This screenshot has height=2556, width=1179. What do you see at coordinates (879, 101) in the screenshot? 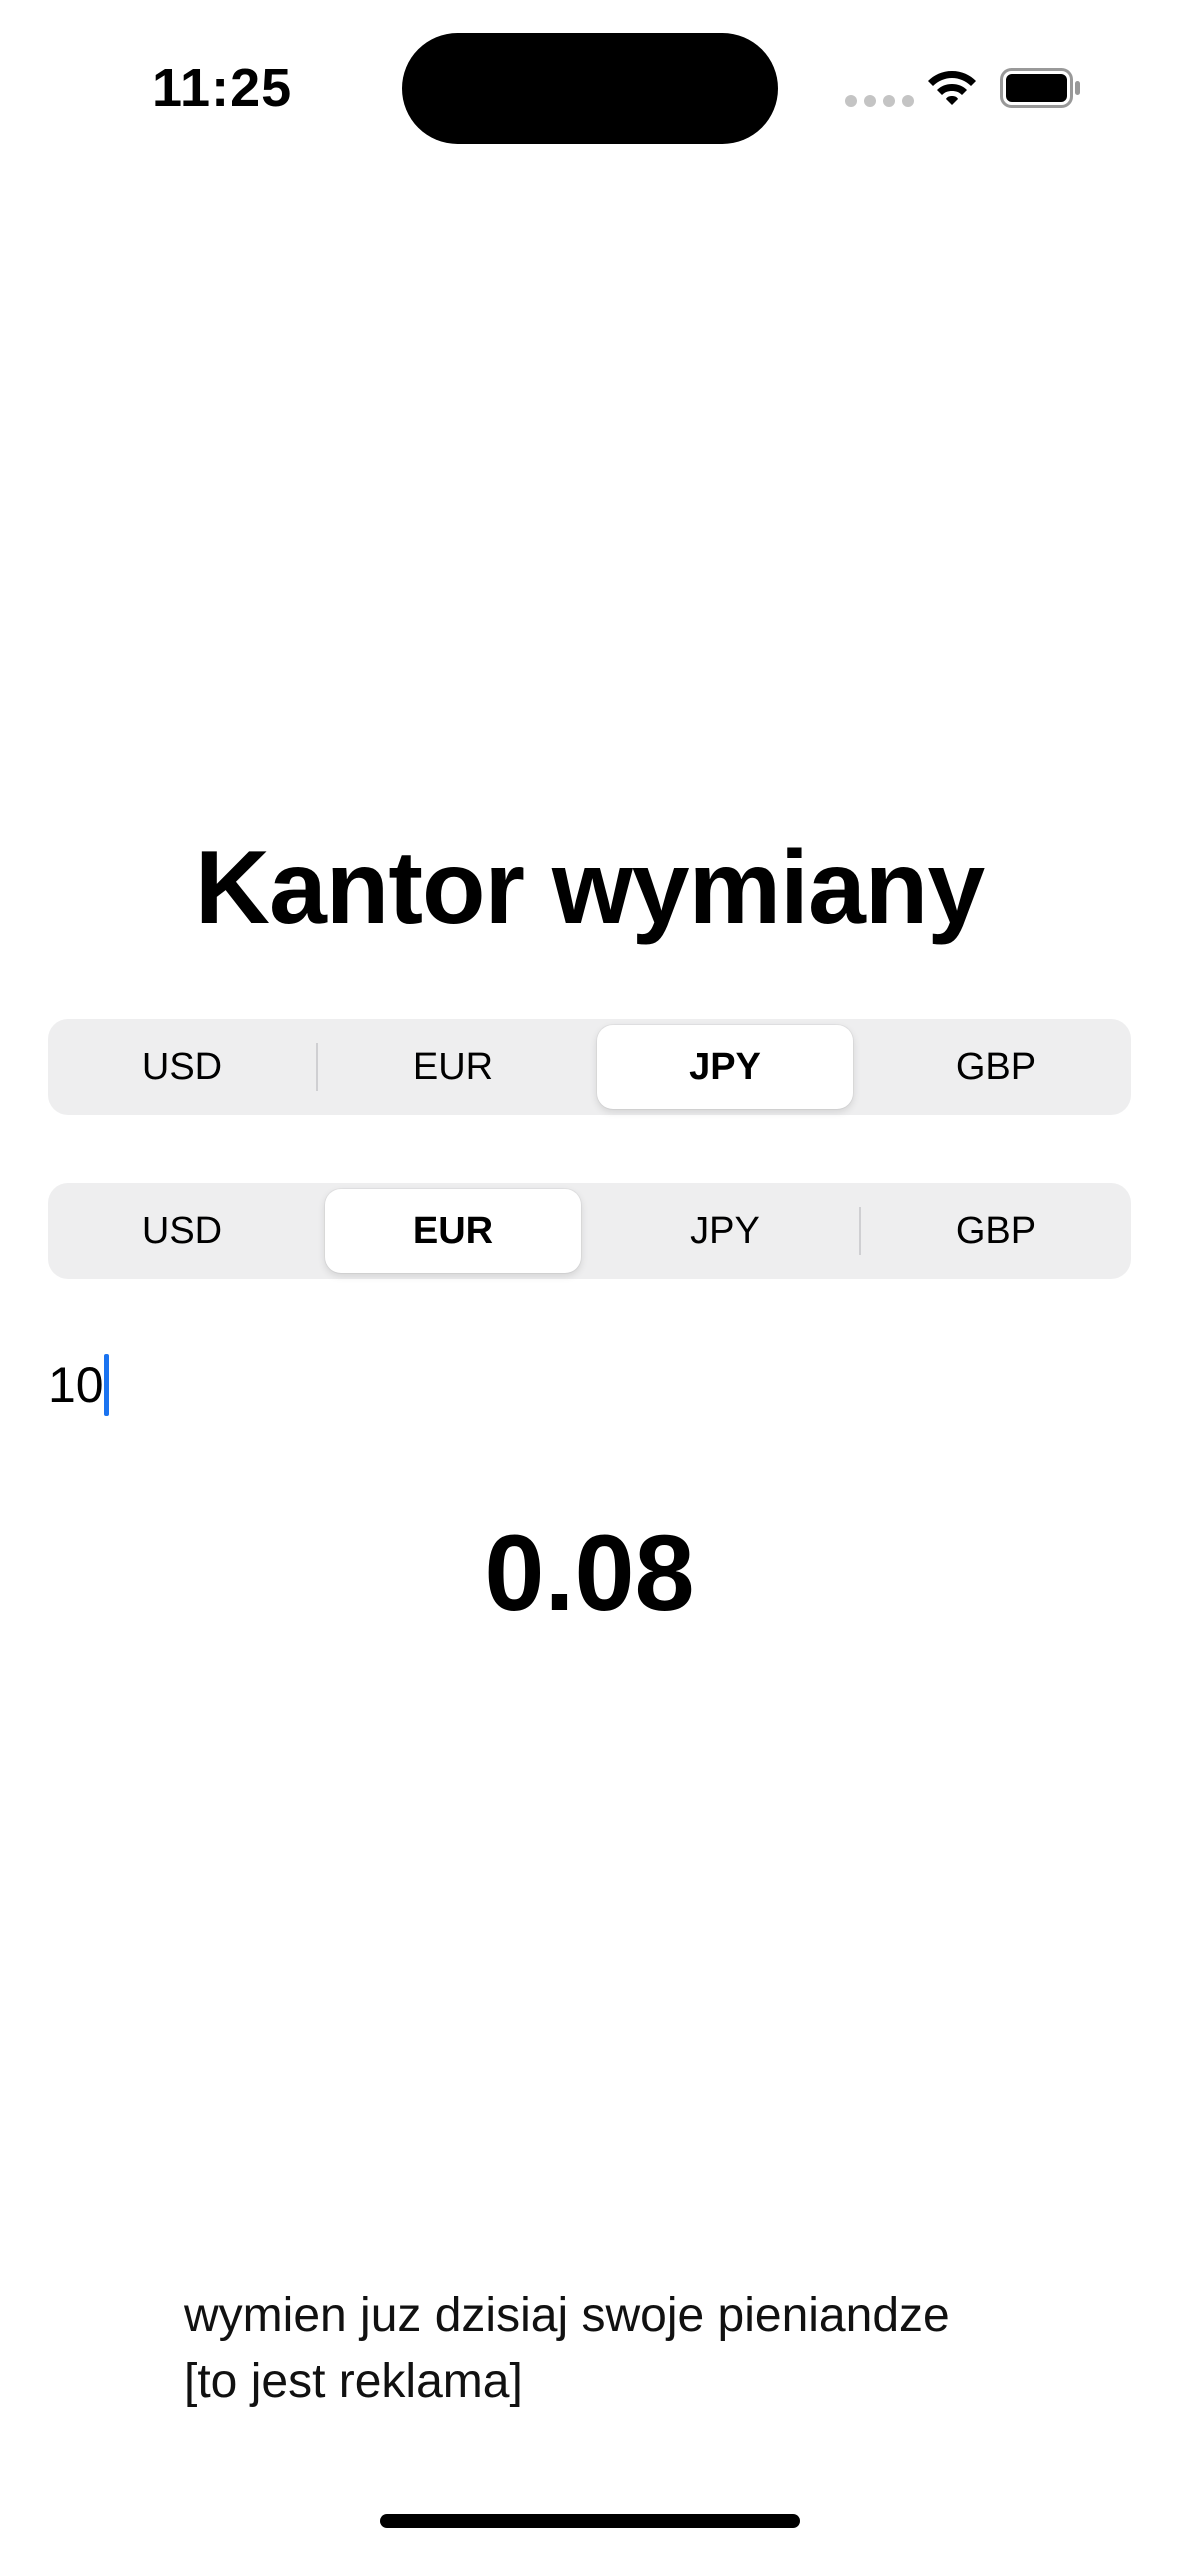
I see `cellular-dots-icon` at bounding box center [879, 101].